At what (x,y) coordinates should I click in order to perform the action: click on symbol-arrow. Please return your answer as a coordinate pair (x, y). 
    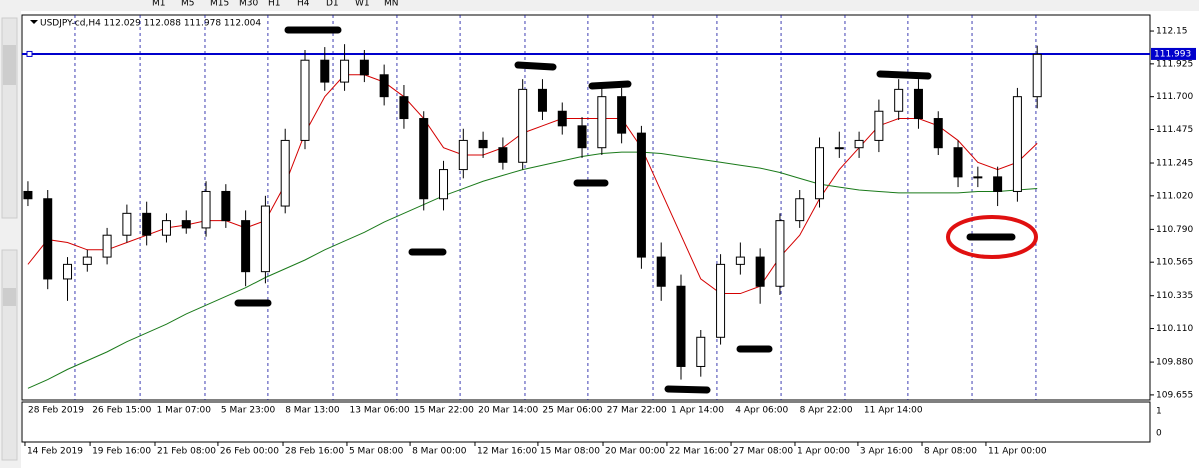
    Looking at the image, I should click on (34, 22).